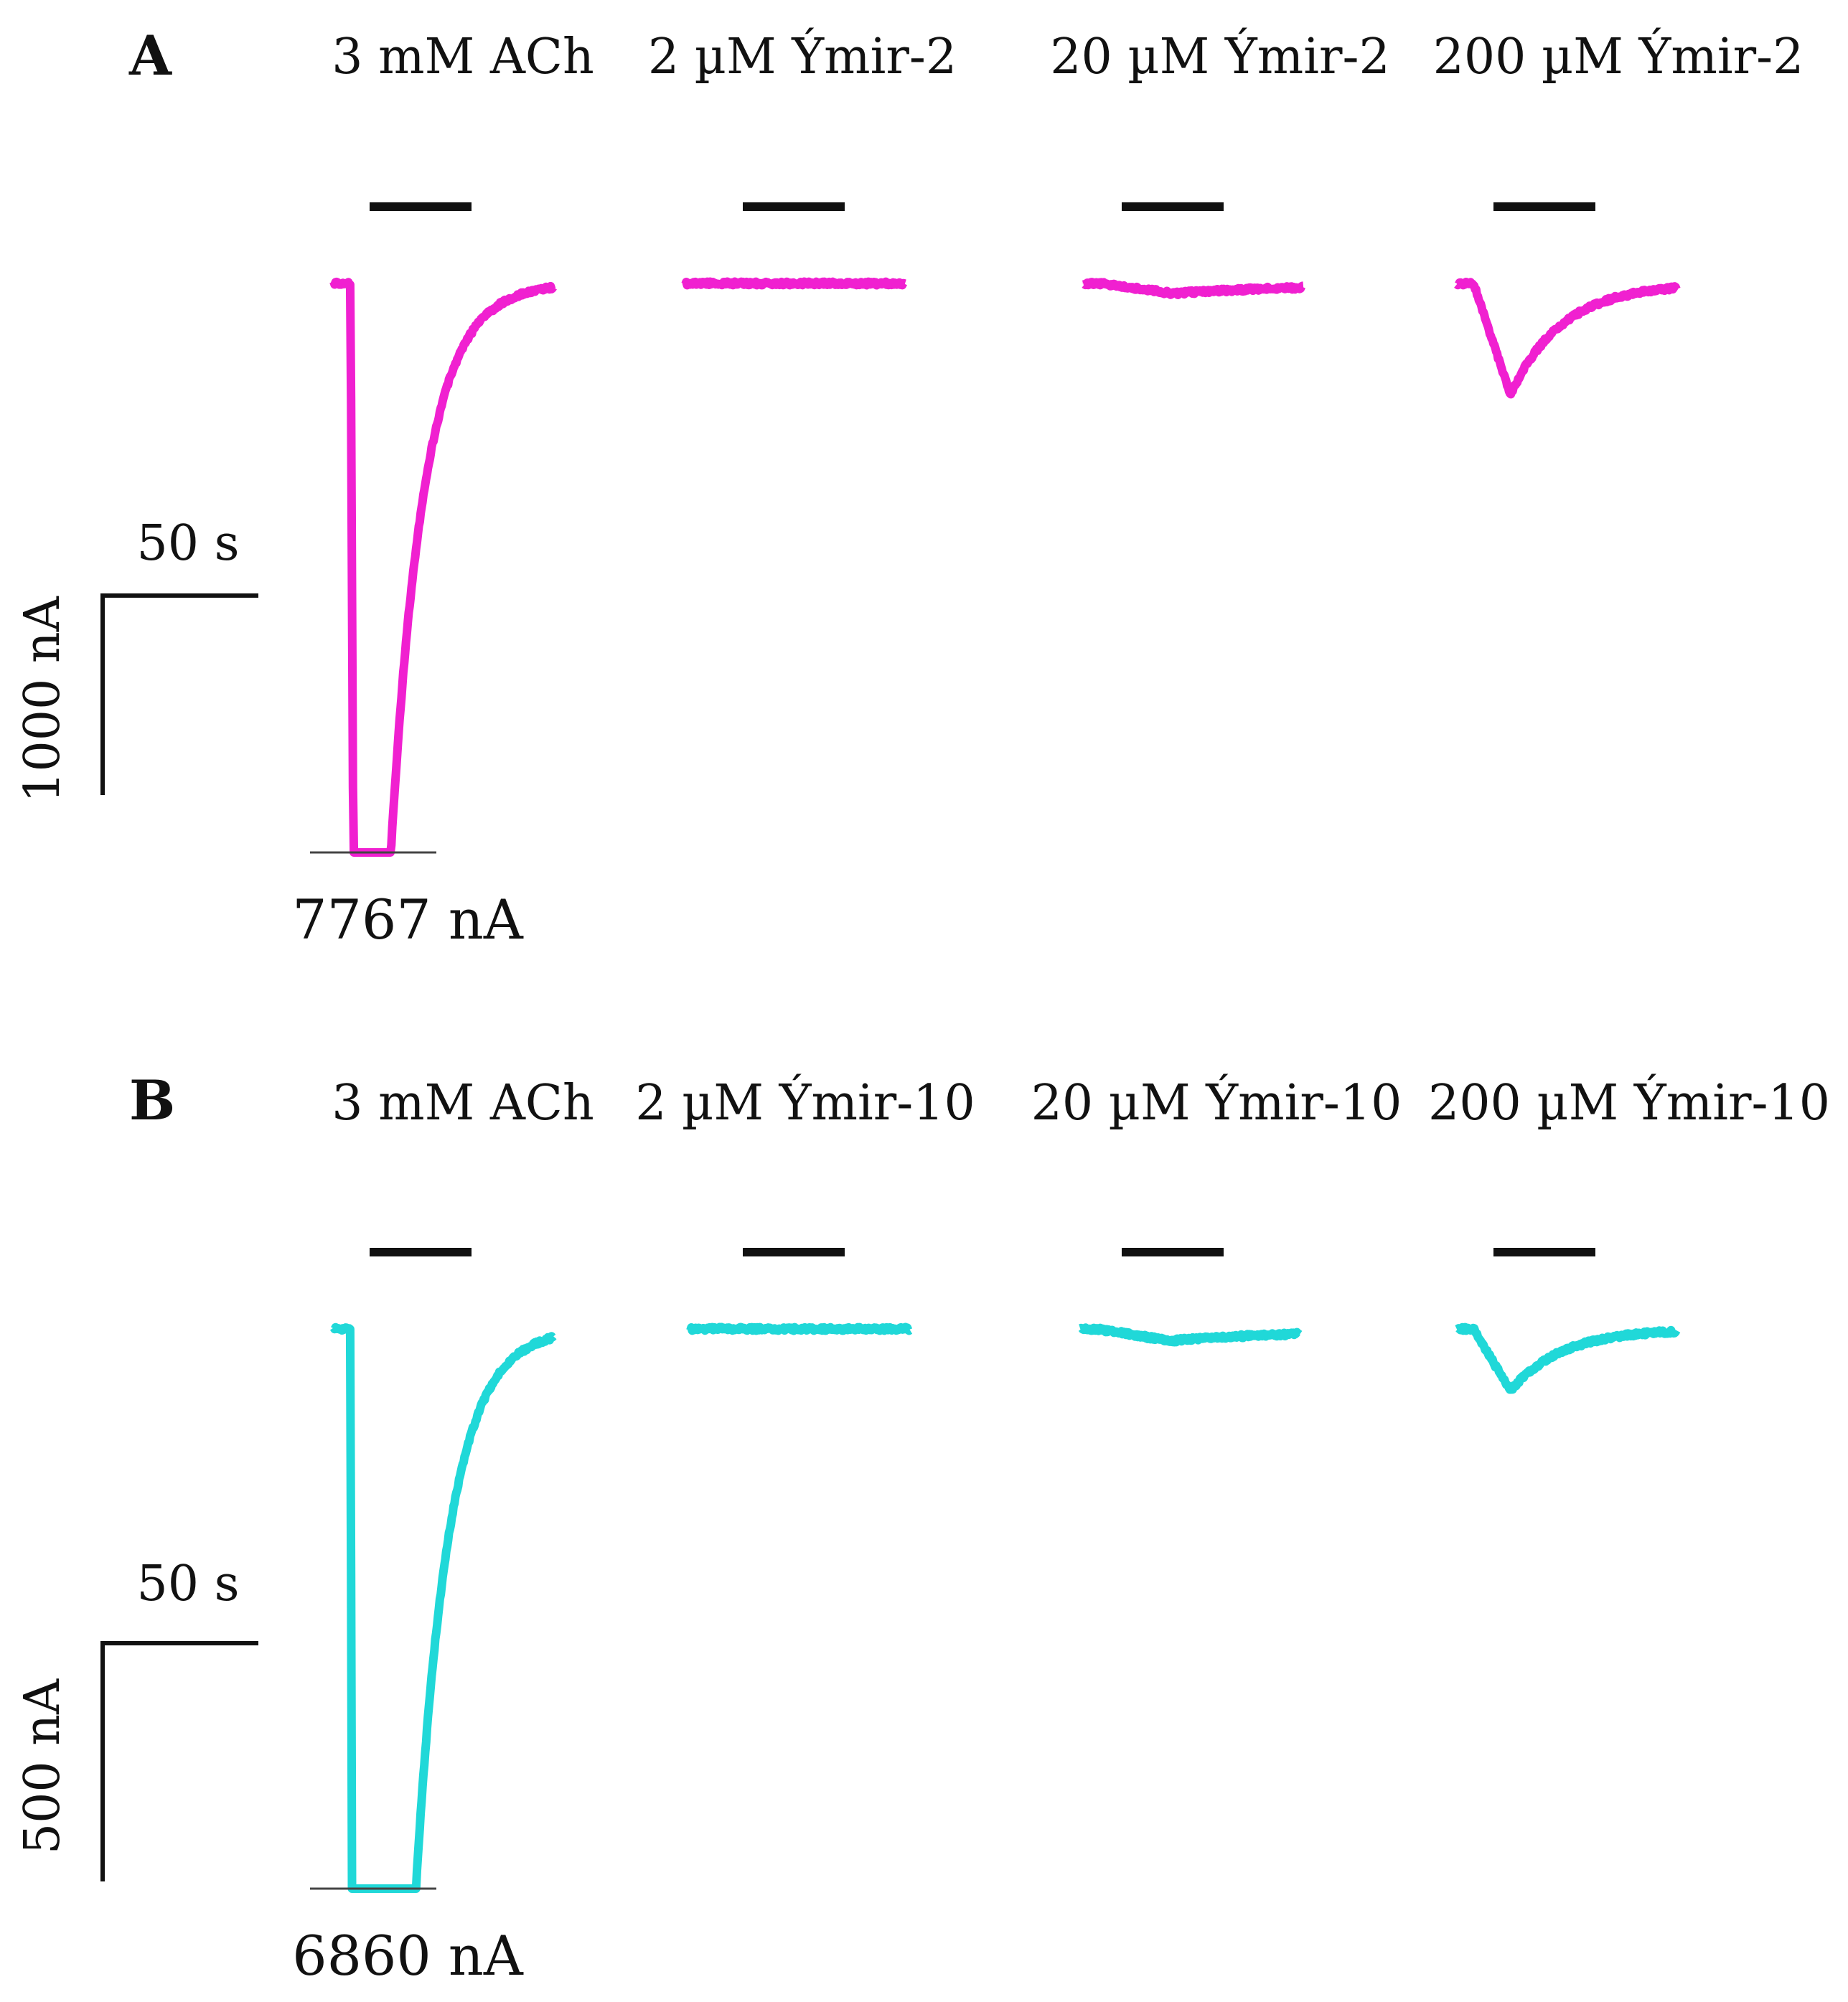 Image resolution: width=1848 pixels, height=2002 pixels. What do you see at coordinates (150, 56) in the screenshot?
I see `panel-a-label: A` at bounding box center [150, 56].